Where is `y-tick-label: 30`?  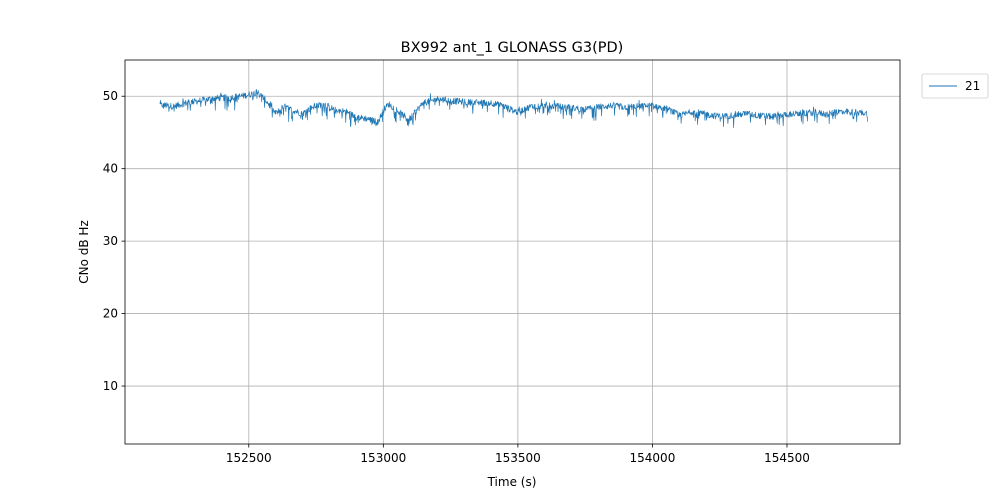 y-tick-label: 30 is located at coordinates (110, 241).